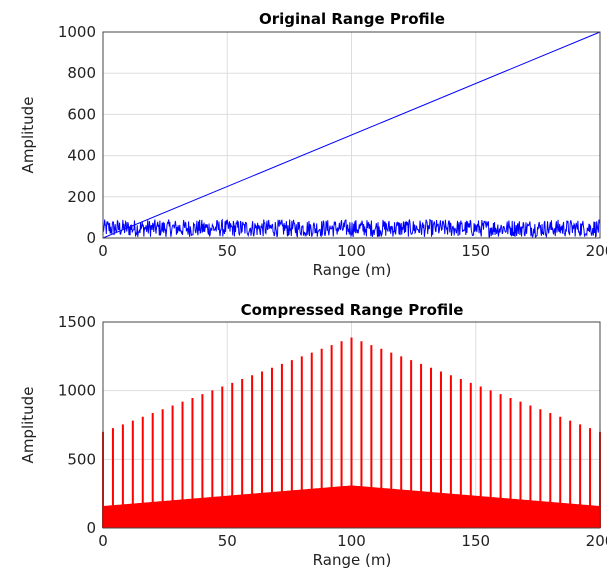 This screenshot has width=607, height=569. What do you see at coordinates (81, 197) in the screenshot?
I see `y-tick-label: 200` at bounding box center [81, 197].